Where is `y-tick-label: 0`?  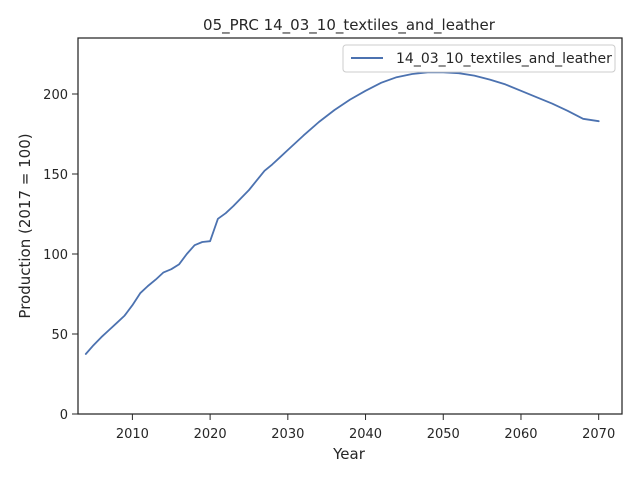
y-tick-label: 0 is located at coordinates (64, 415).